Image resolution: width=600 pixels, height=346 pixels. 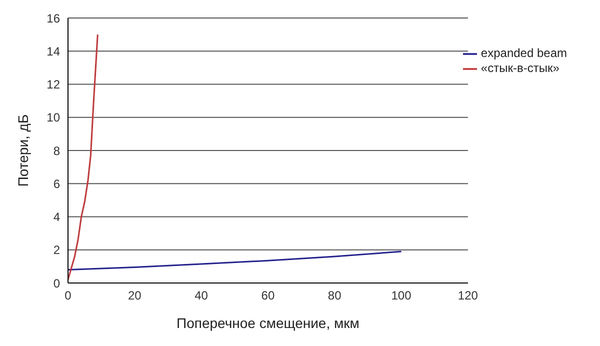 I want to click on x-tick-label: 0, so click(x=68, y=295).